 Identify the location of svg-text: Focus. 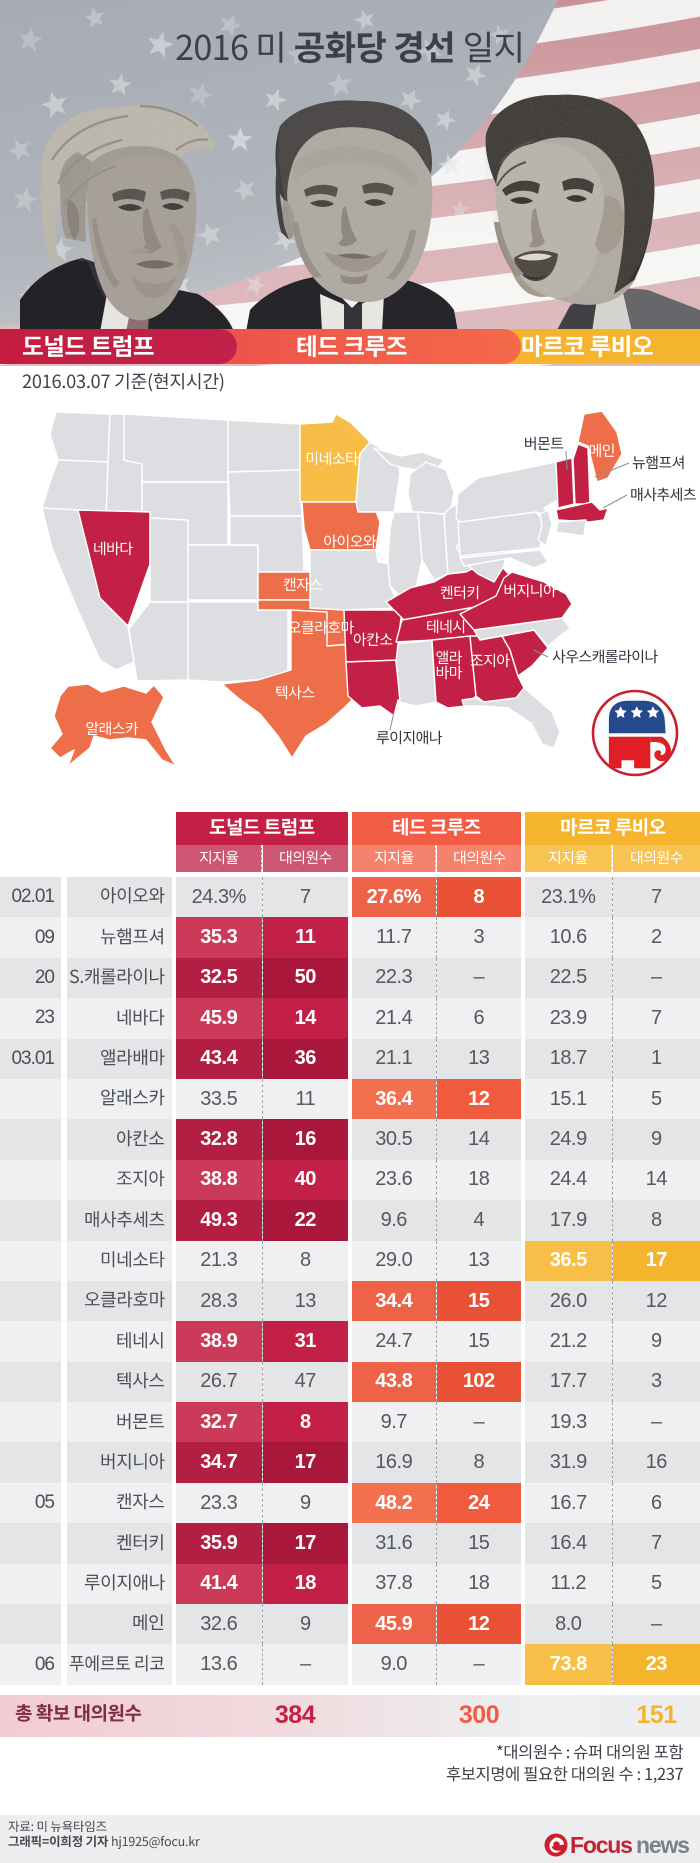
(601, 1844).